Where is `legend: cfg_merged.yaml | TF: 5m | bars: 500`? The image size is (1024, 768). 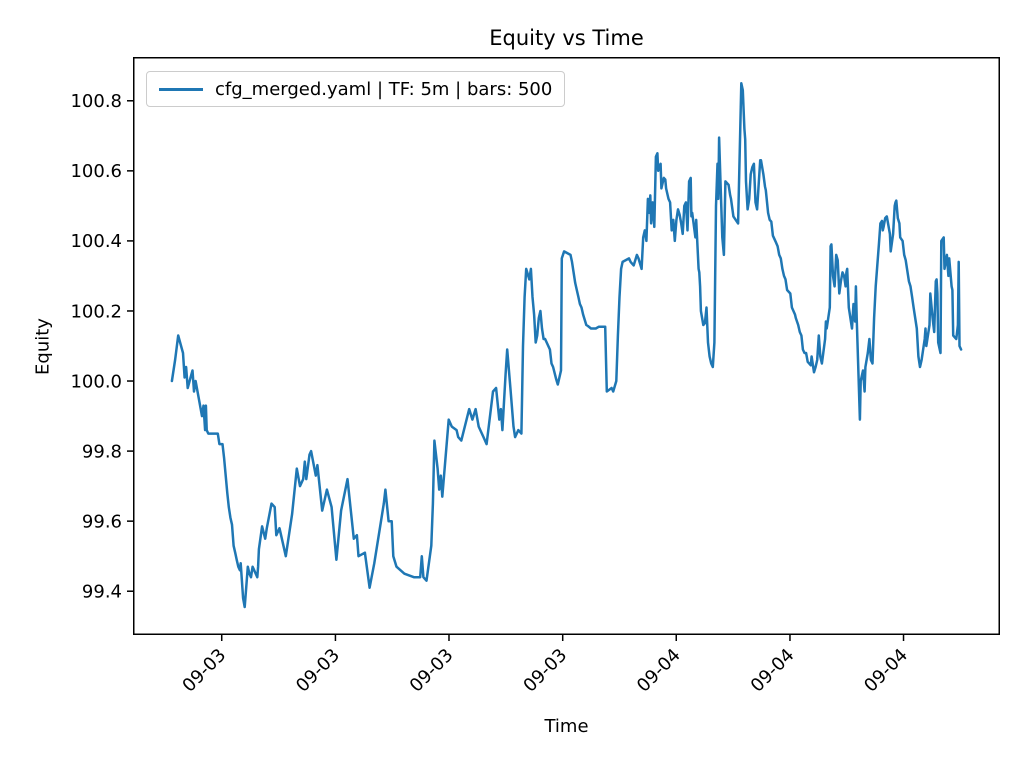 legend: cfg_merged.yaml | TF: 5m | bars: 500 is located at coordinates (356, 89).